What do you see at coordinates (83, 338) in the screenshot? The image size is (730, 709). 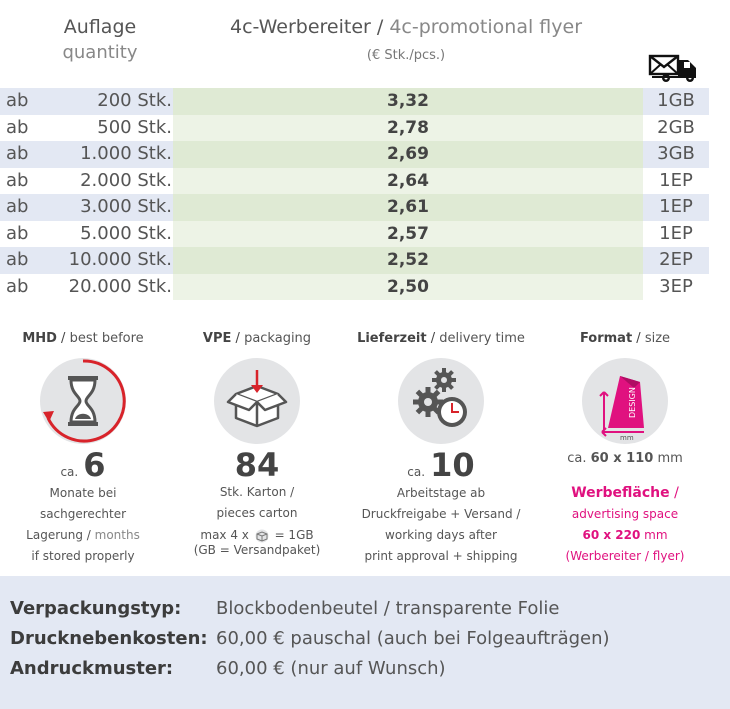 I see `mhd-title: MHD / best before` at bounding box center [83, 338].